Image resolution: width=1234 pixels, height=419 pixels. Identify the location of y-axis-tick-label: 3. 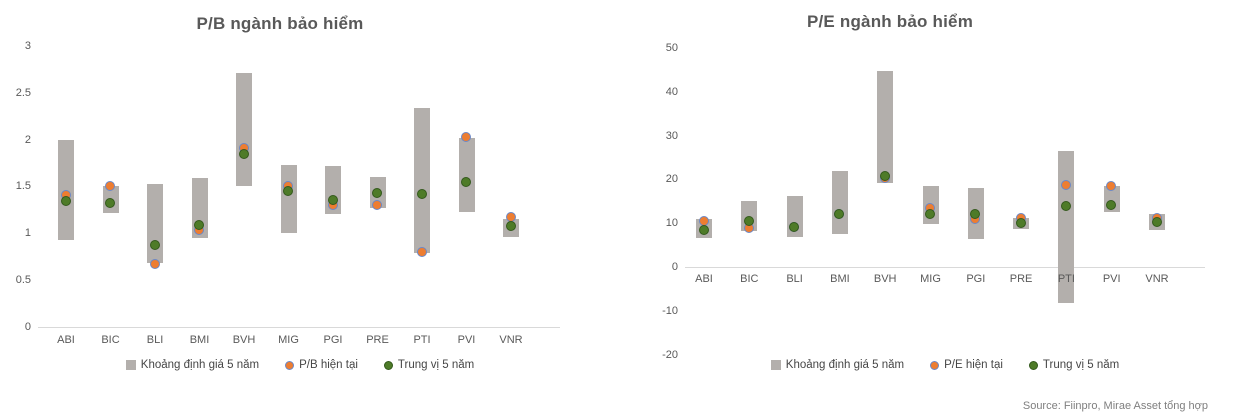
(27, 45).